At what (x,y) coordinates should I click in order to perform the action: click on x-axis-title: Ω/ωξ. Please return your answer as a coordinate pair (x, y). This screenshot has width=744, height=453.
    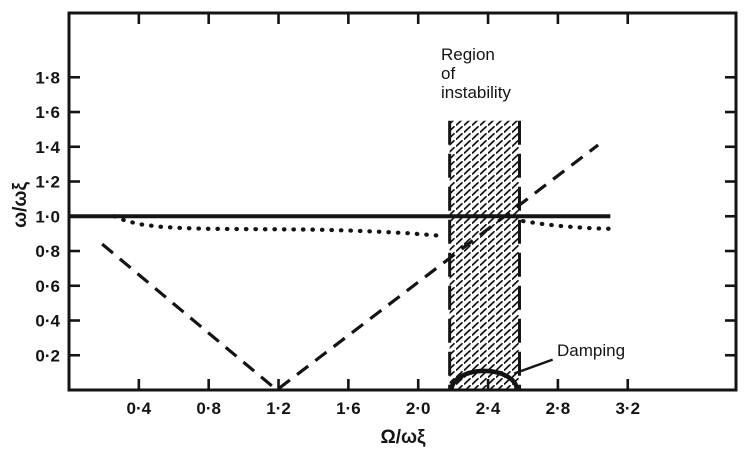
    Looking at the image, I should click on (403, 437).